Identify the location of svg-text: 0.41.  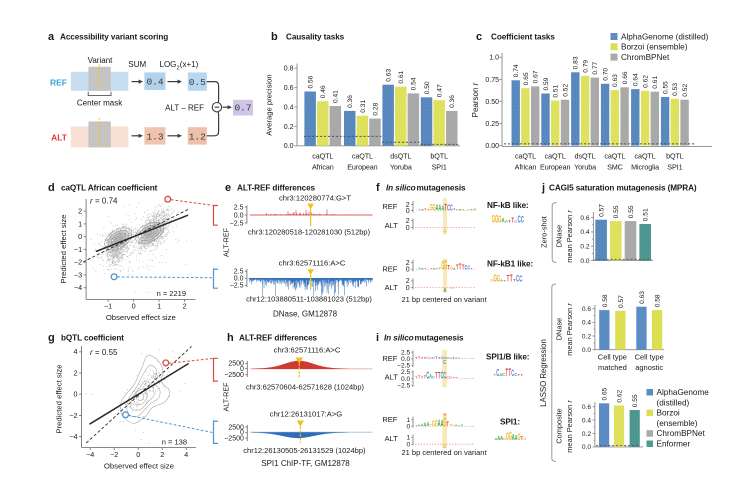
(336, 96).